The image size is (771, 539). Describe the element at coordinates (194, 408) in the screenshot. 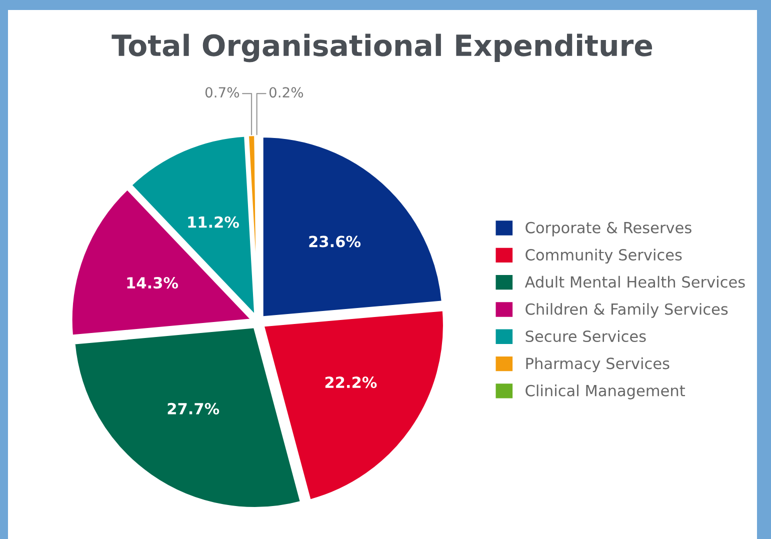

I see `data-label: 27.7%` at that location.